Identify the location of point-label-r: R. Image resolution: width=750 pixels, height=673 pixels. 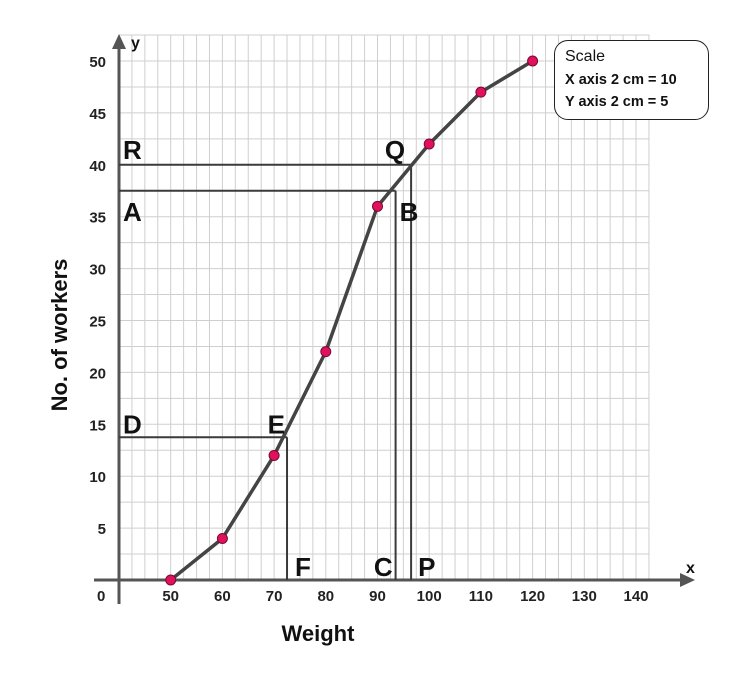
(132, 150).